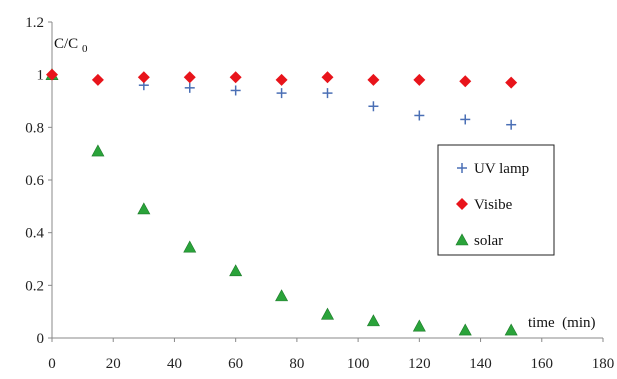 The height and width of the screenshot is (379, 617). I want to click on series-diamond, so click(282, 78).